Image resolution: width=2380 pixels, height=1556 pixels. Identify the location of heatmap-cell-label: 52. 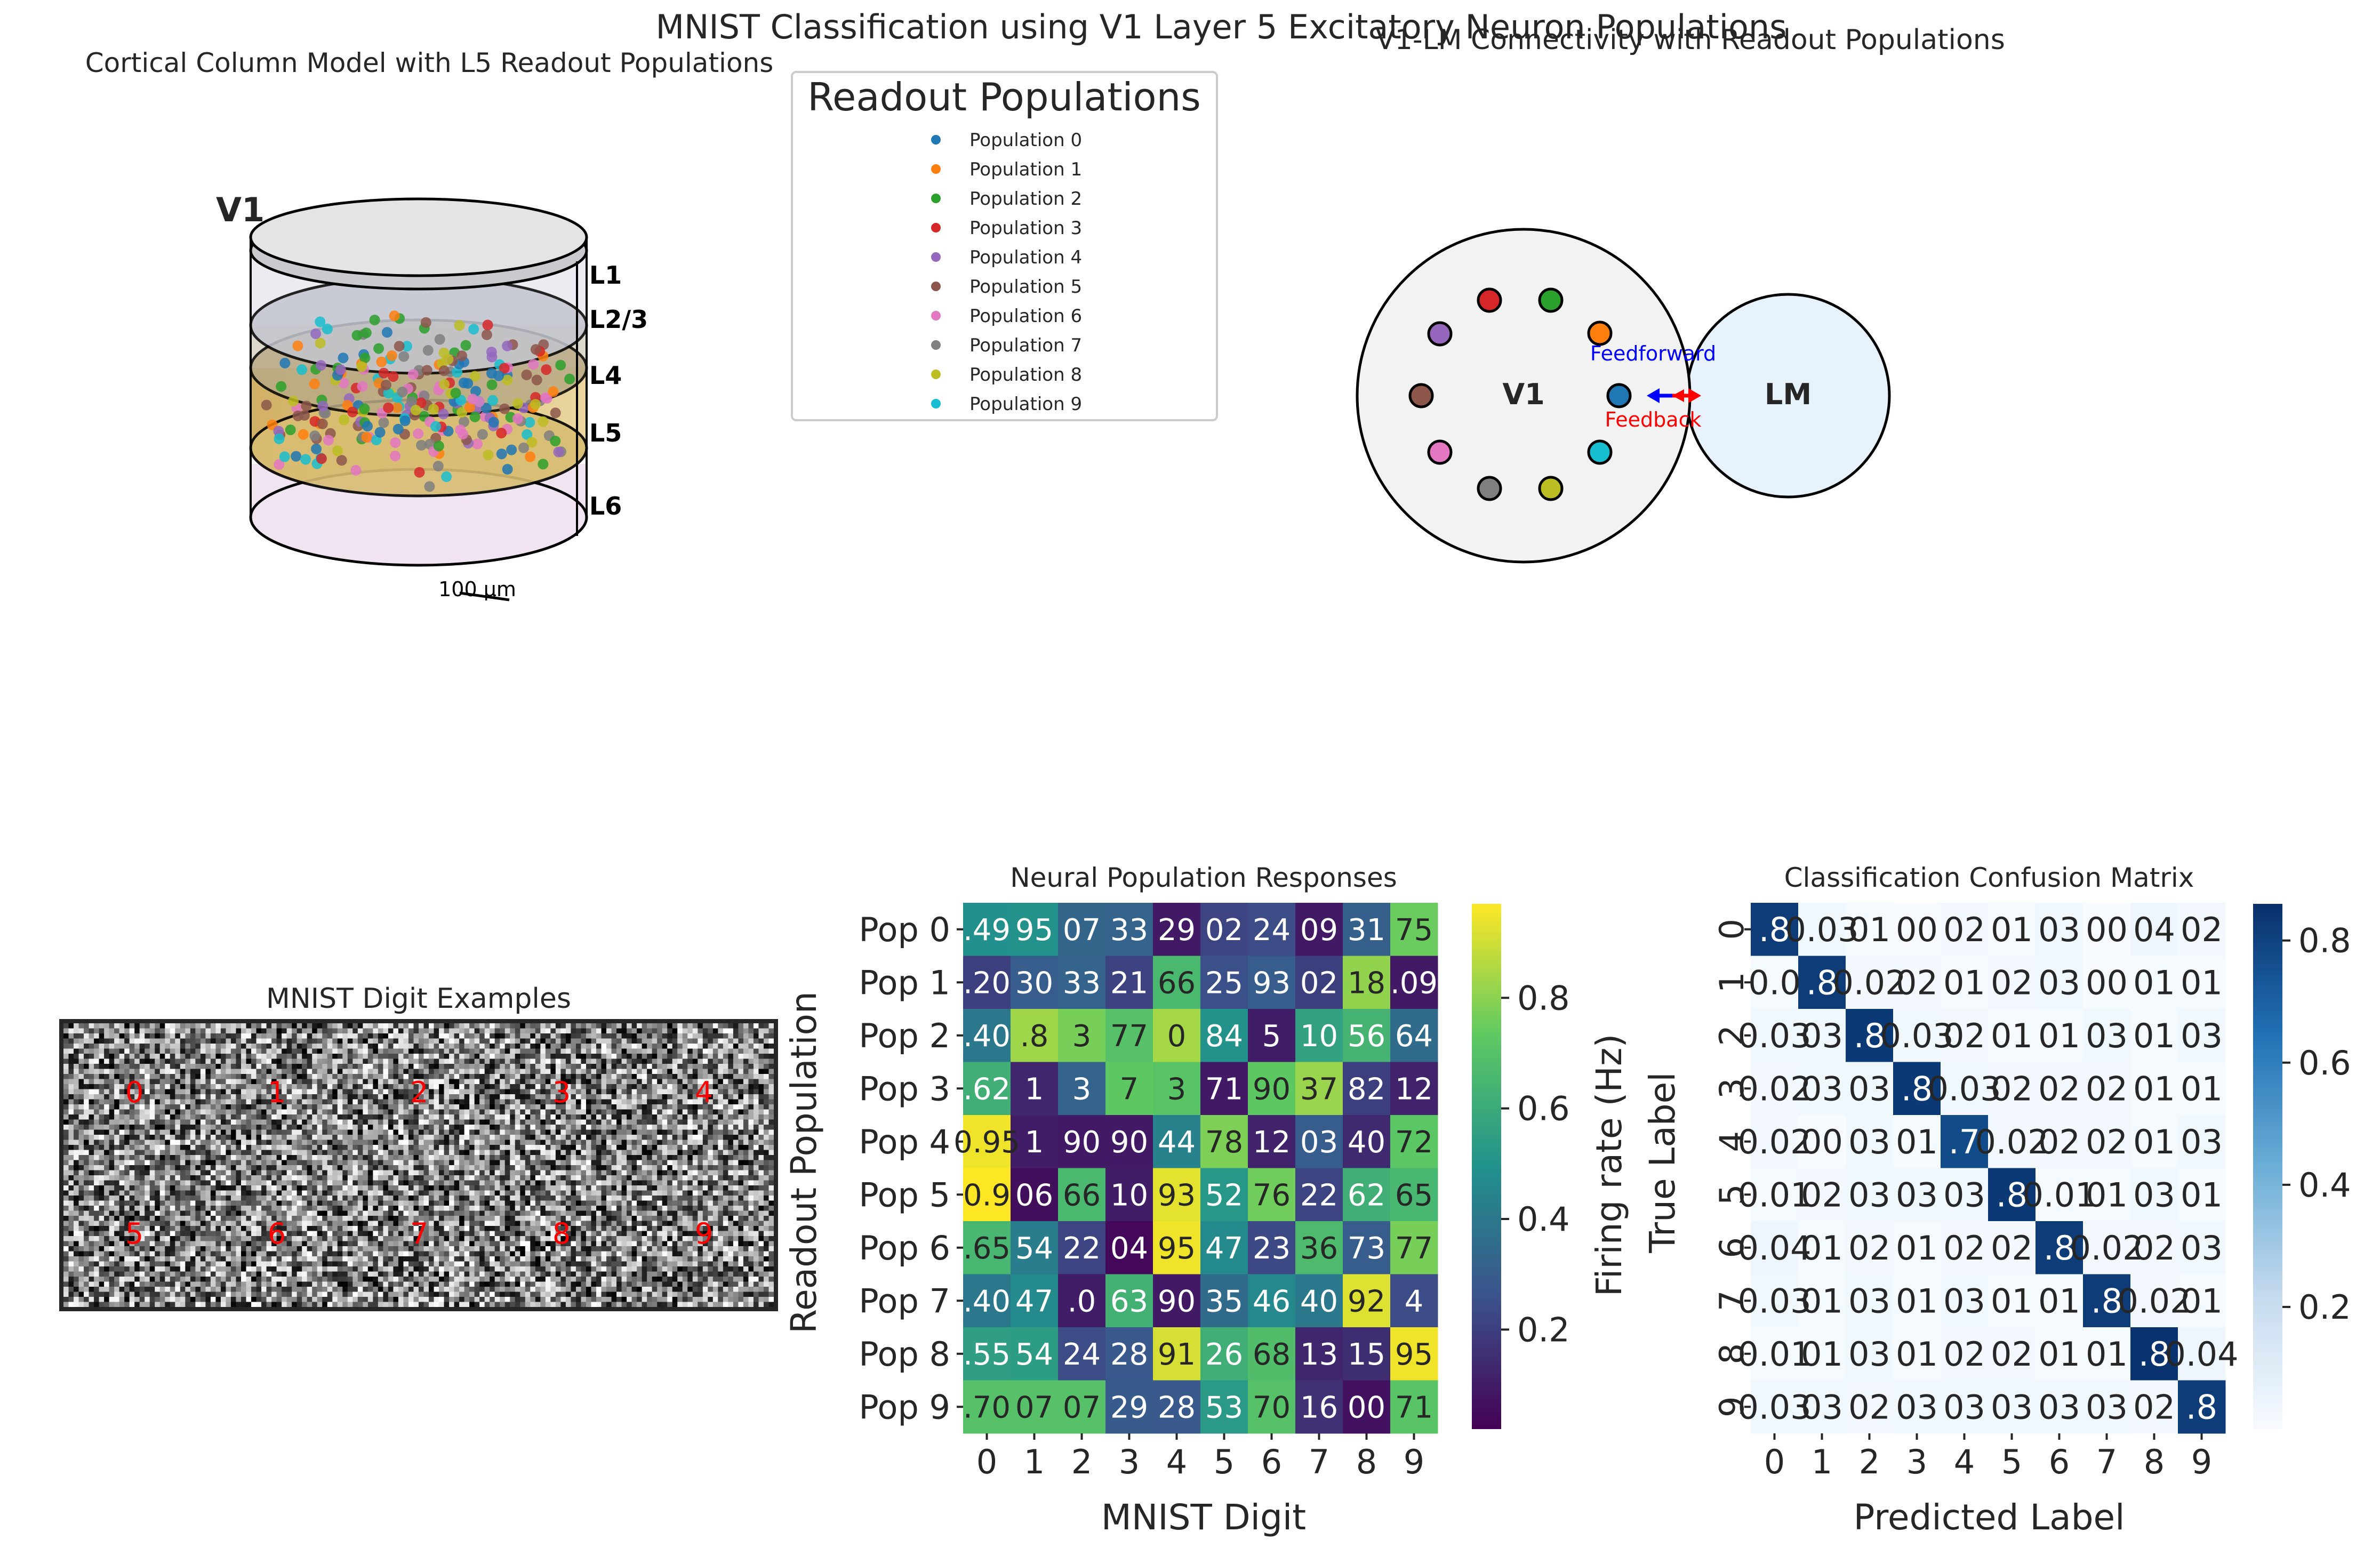
(1224, 1195).